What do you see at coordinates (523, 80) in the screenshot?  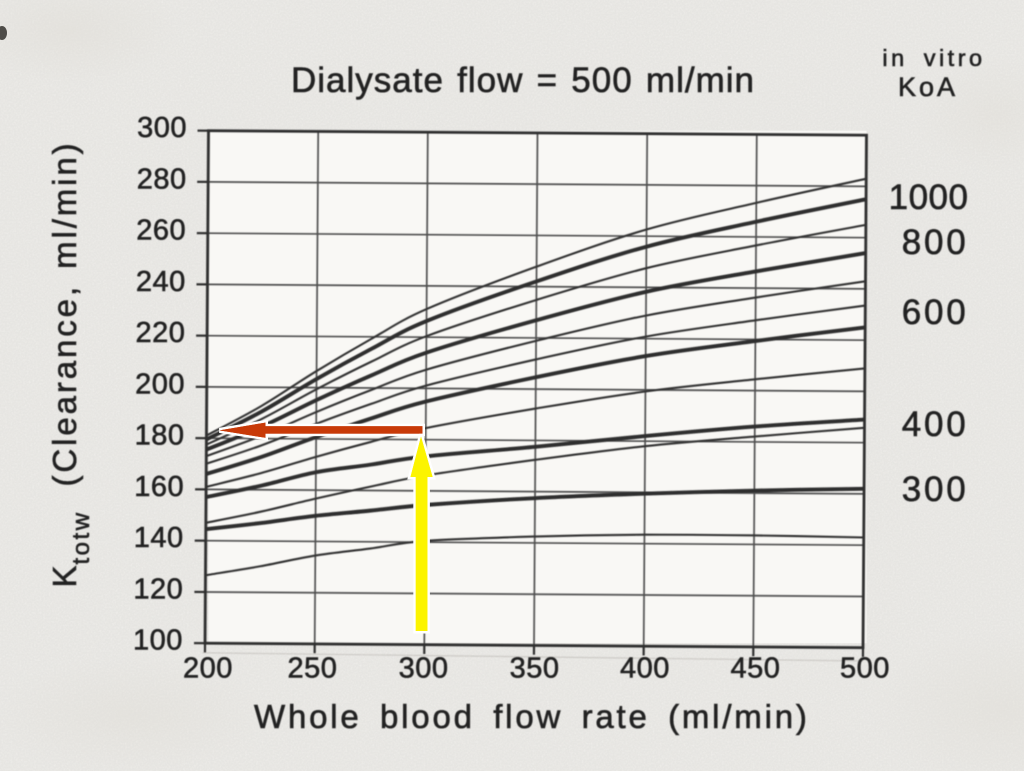 I see `svg-text: Dialysate flow = 500 ml/min` at bounding box center [523, 80].